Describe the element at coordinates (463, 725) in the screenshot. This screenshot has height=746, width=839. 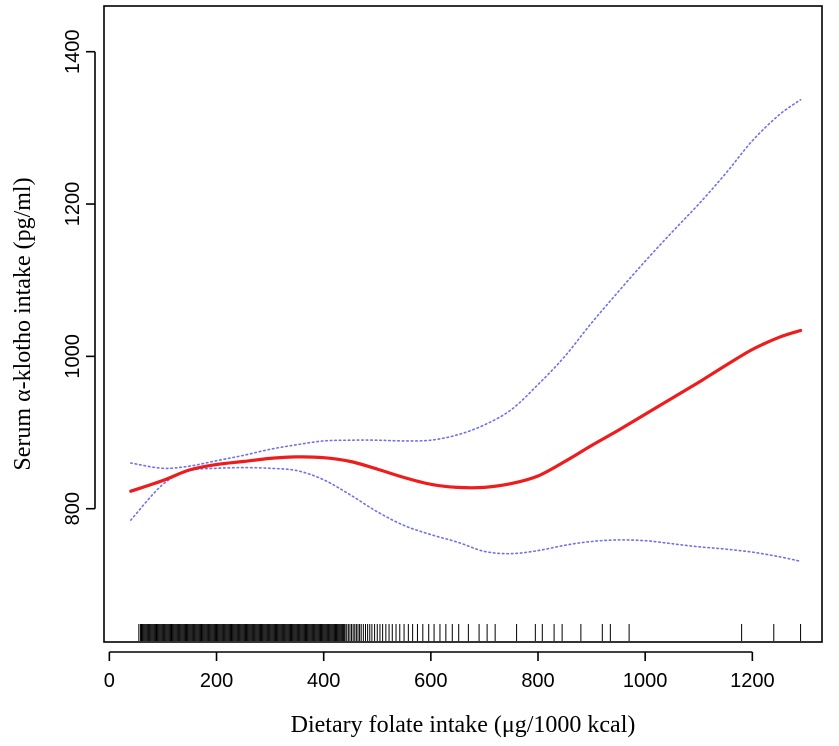
I see `x-axis-title: Dietary folate intake (μg/1000 kcal)` at that location.